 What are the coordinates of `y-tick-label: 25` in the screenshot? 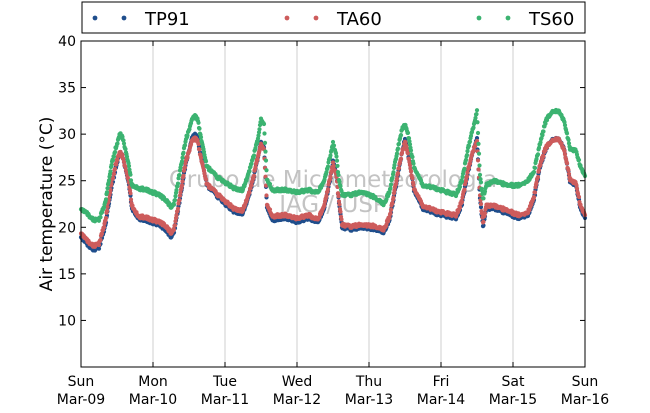 It's located at (67, 182).